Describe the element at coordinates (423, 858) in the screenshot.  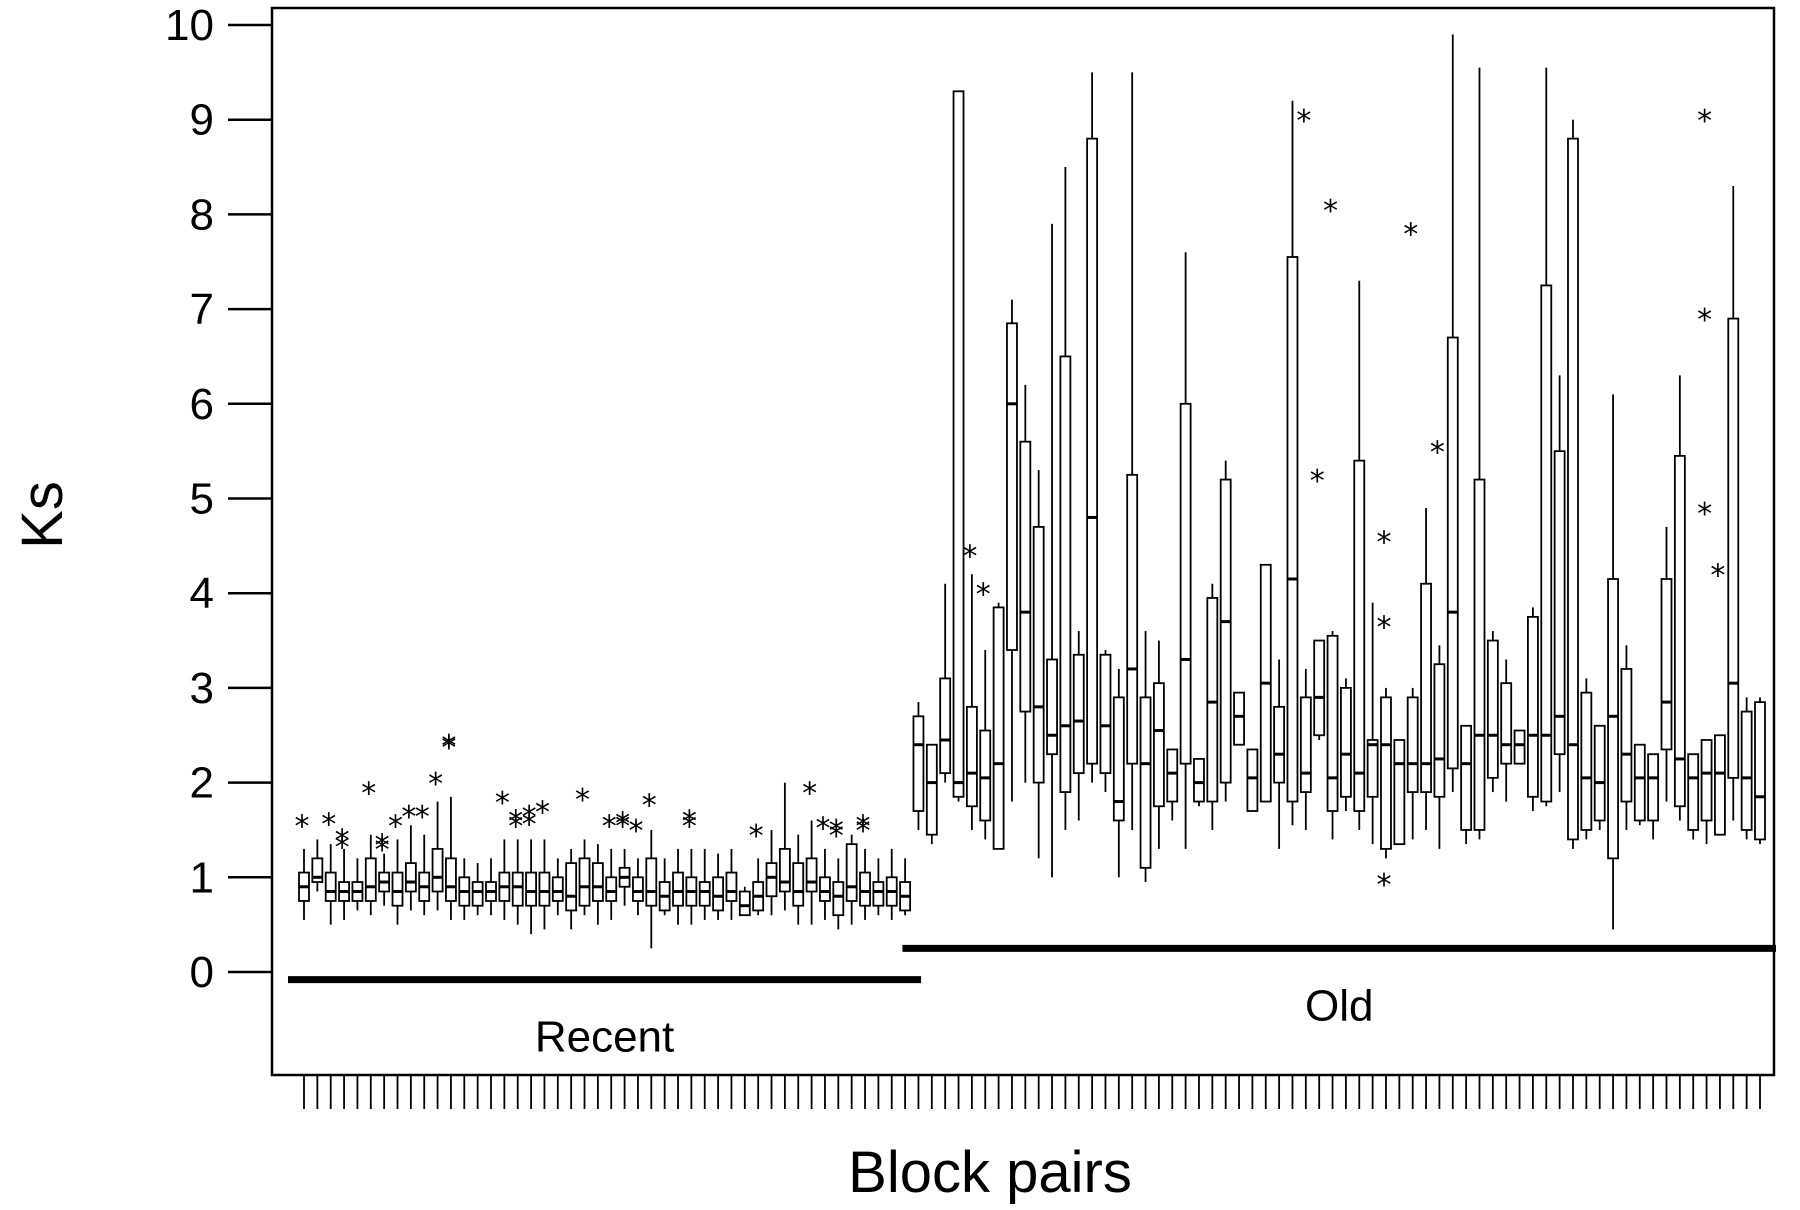
I see `boxplot-10: *` at that location.